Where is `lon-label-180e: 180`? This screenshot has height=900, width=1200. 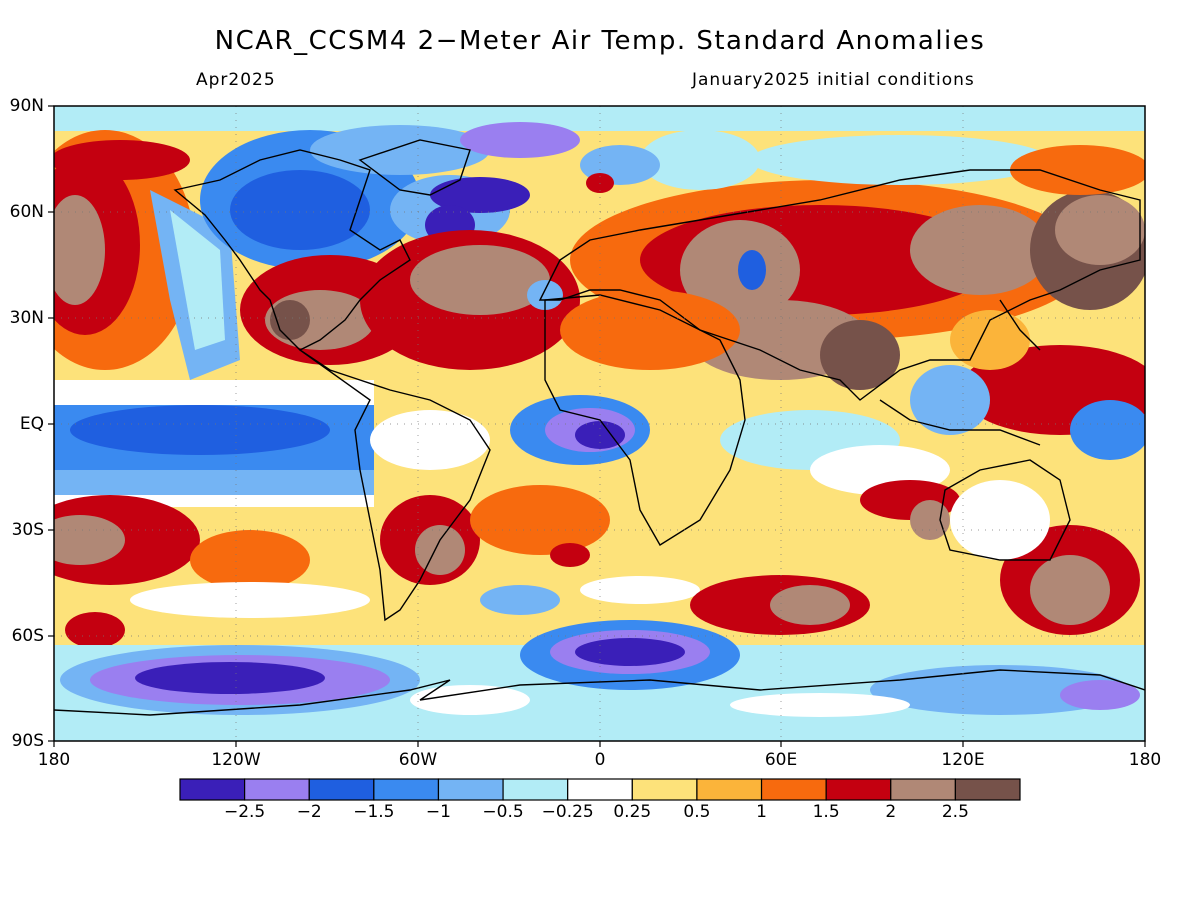
lon-label-180e: 180 is located at coordinates (1145, 760).